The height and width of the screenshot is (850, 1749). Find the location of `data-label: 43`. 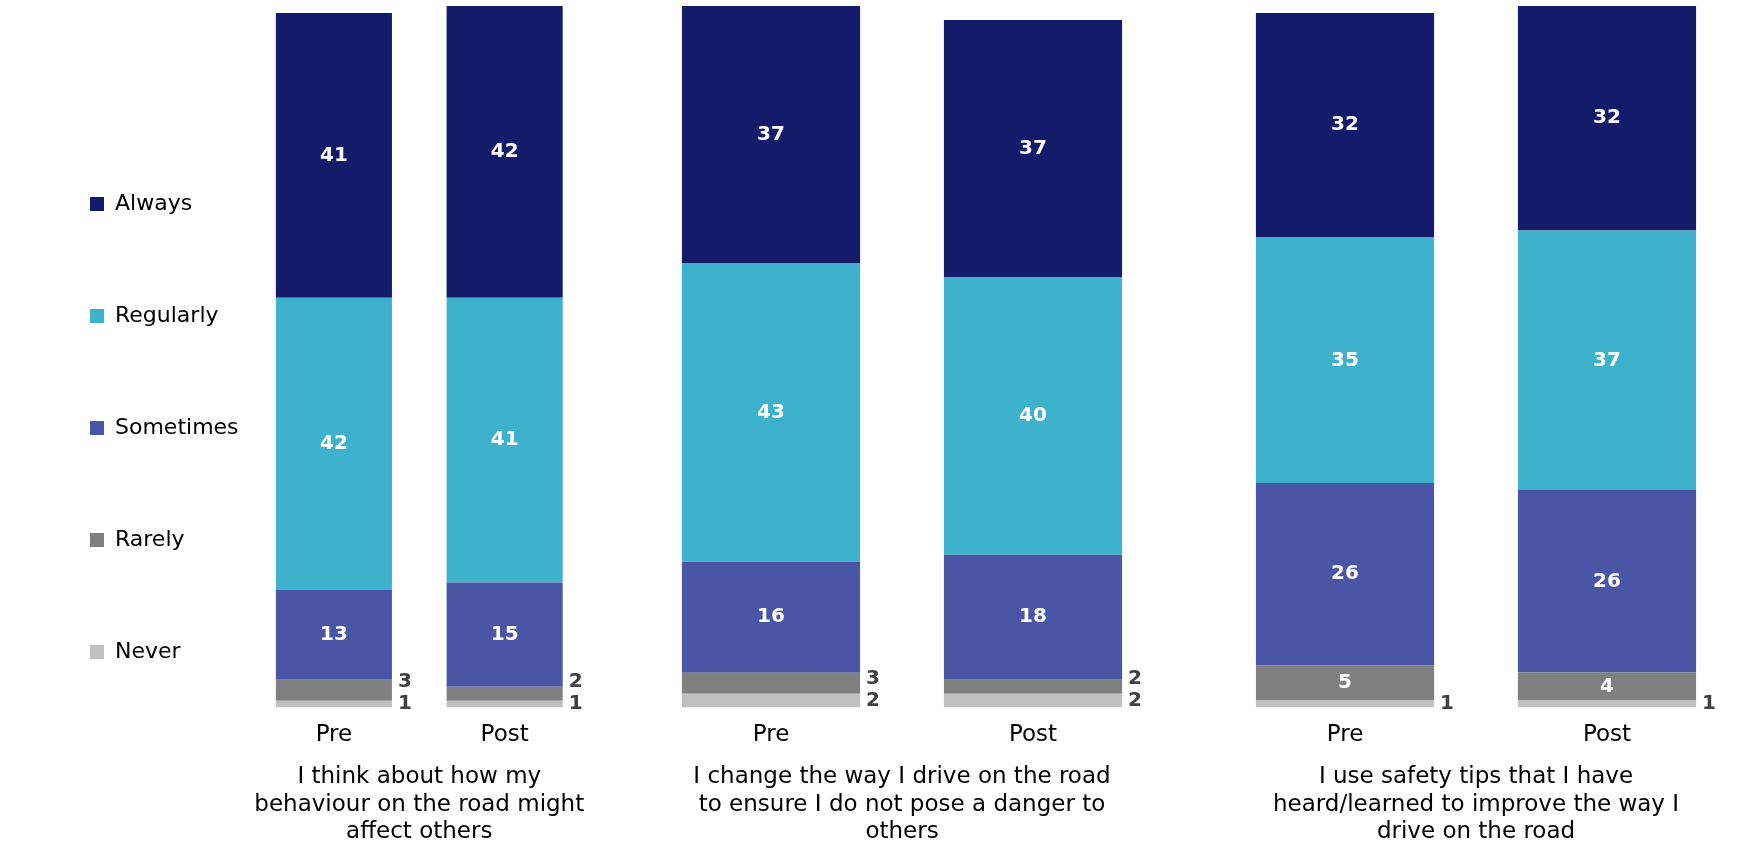

data-label: 43 is located at coordinates (771, 410).